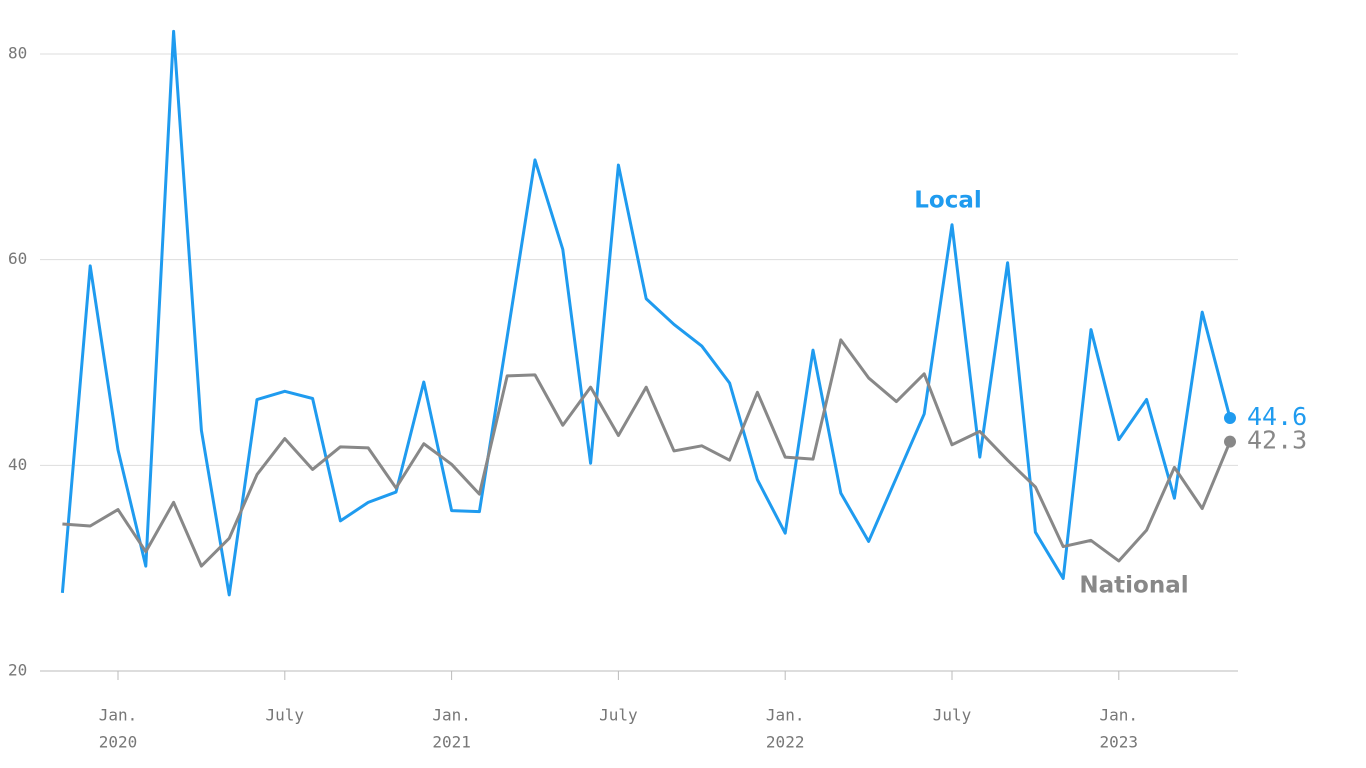  I want to click on series-label: Local, so click(948, 201).